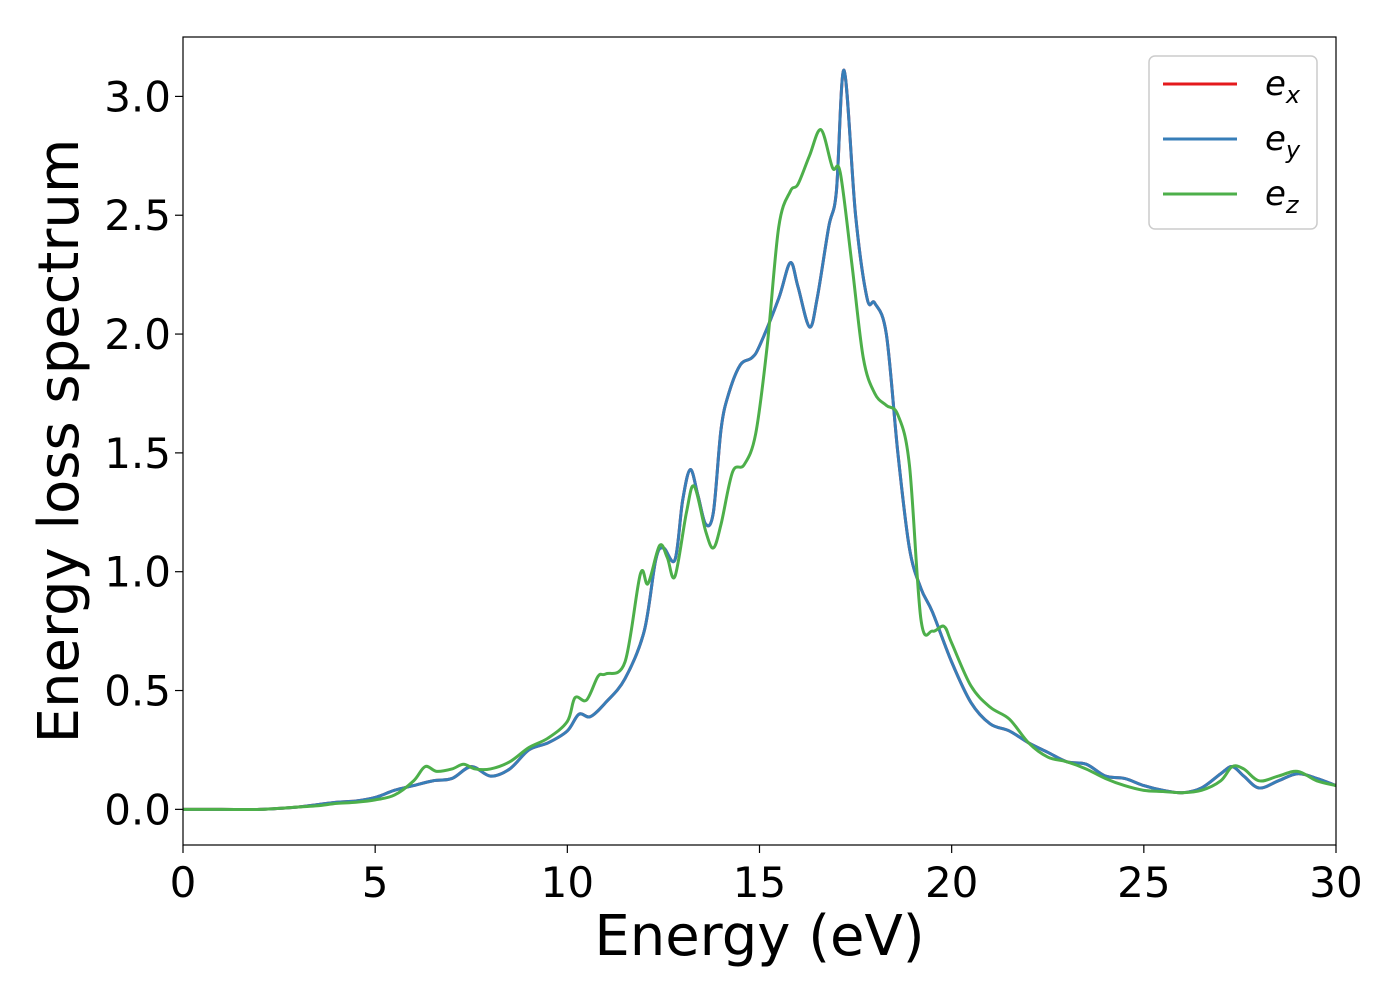  Describe the element at coordinates (137, 572) in the screenshot. I see `y-tick-label: 1.0` at that location.